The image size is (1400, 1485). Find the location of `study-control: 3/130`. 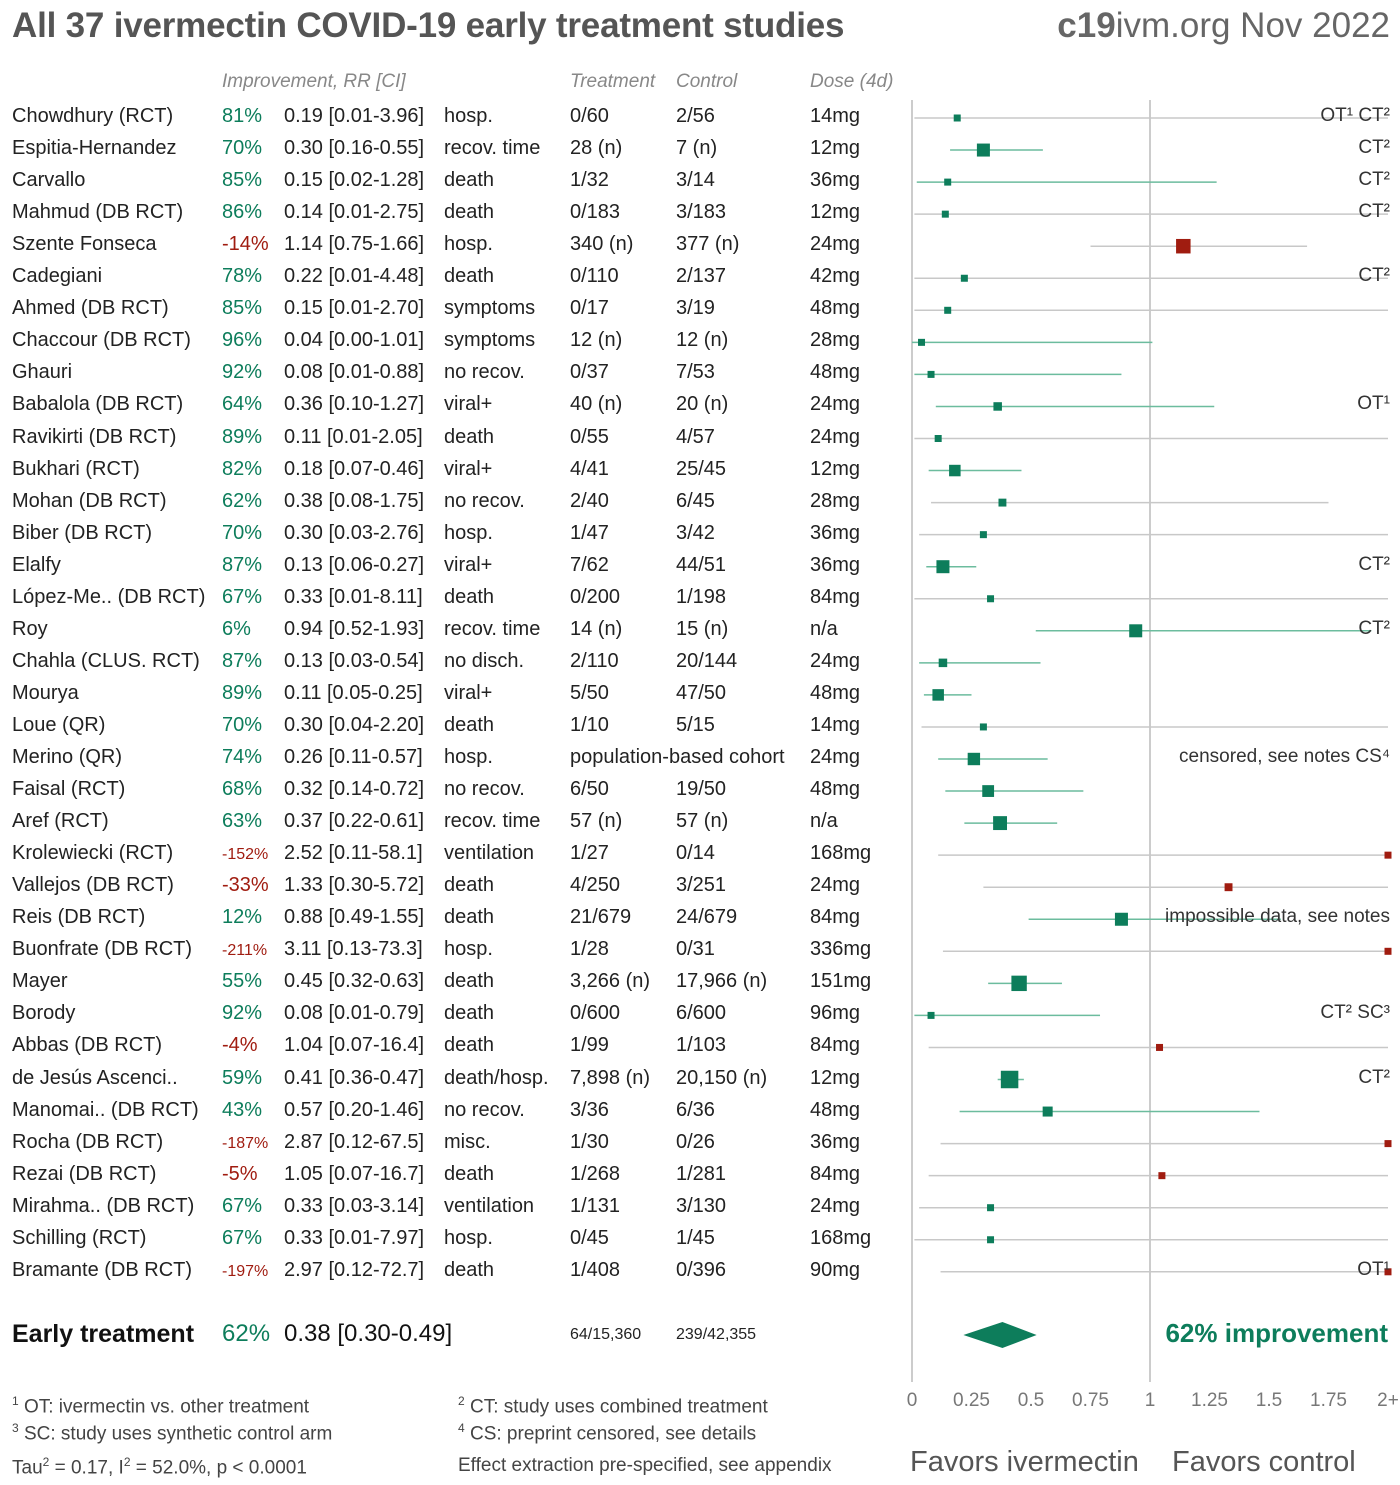

study-control: 3/130 is located at coordinates (701, 1205).